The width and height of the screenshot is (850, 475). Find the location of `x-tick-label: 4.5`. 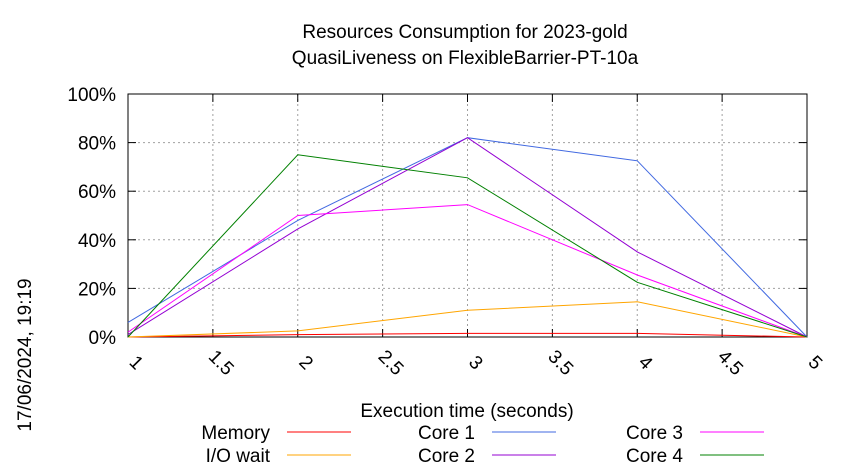

x-tick-label: 4.5 is located at coordinates (730, 363).